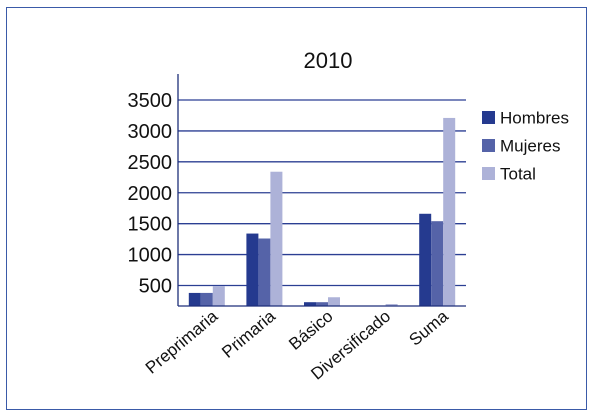  Describe the element at coordinates (150, 225) in the screenshot. I see `y-tick-label: 1500` at that location.